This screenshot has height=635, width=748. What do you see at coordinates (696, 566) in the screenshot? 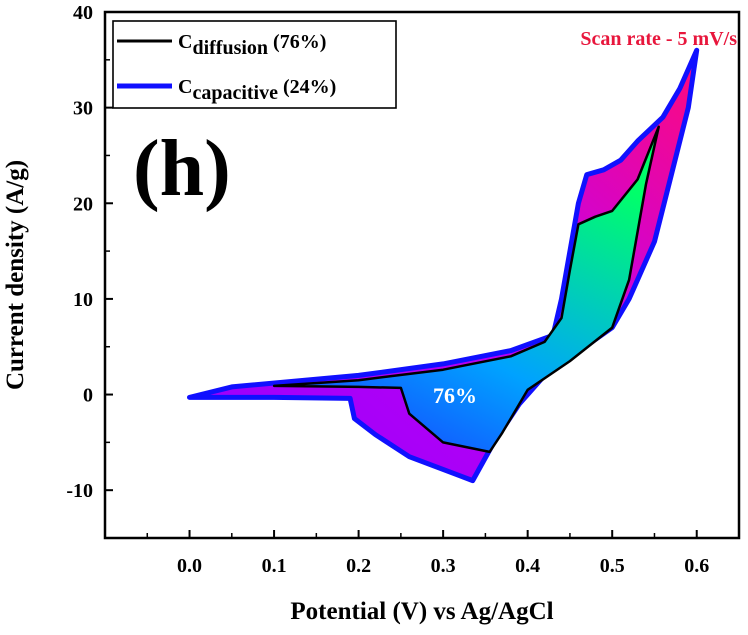
I see `x-tick-label: 0.6` at bounding box center [696, 566].